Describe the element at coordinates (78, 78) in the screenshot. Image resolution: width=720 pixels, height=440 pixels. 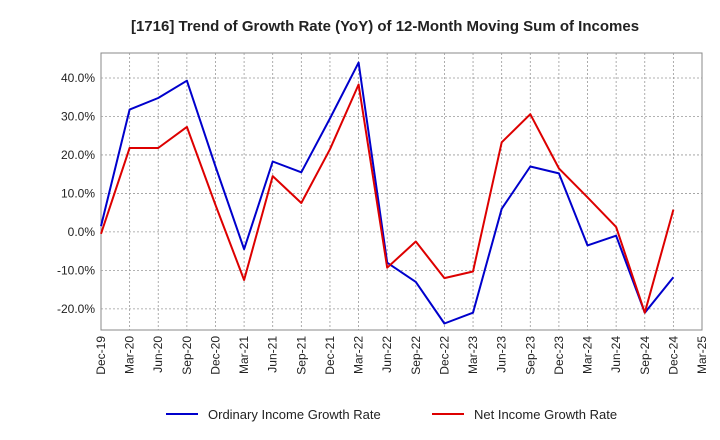
I see `y-tick-label: 40.0%` at that location.